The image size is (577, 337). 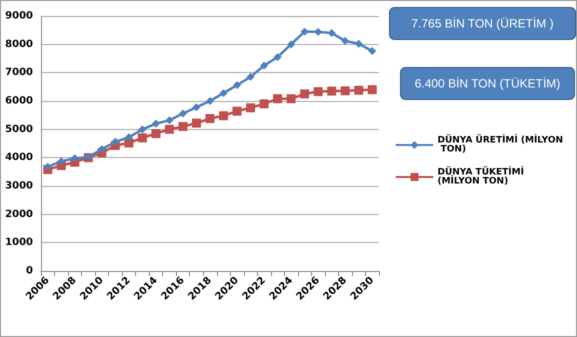 What do you see at coordinates (487, 83) in the screenshot?
I see `text: 6.400 BİN TON (TÜKETİM)` at bounding box center [487, 83].